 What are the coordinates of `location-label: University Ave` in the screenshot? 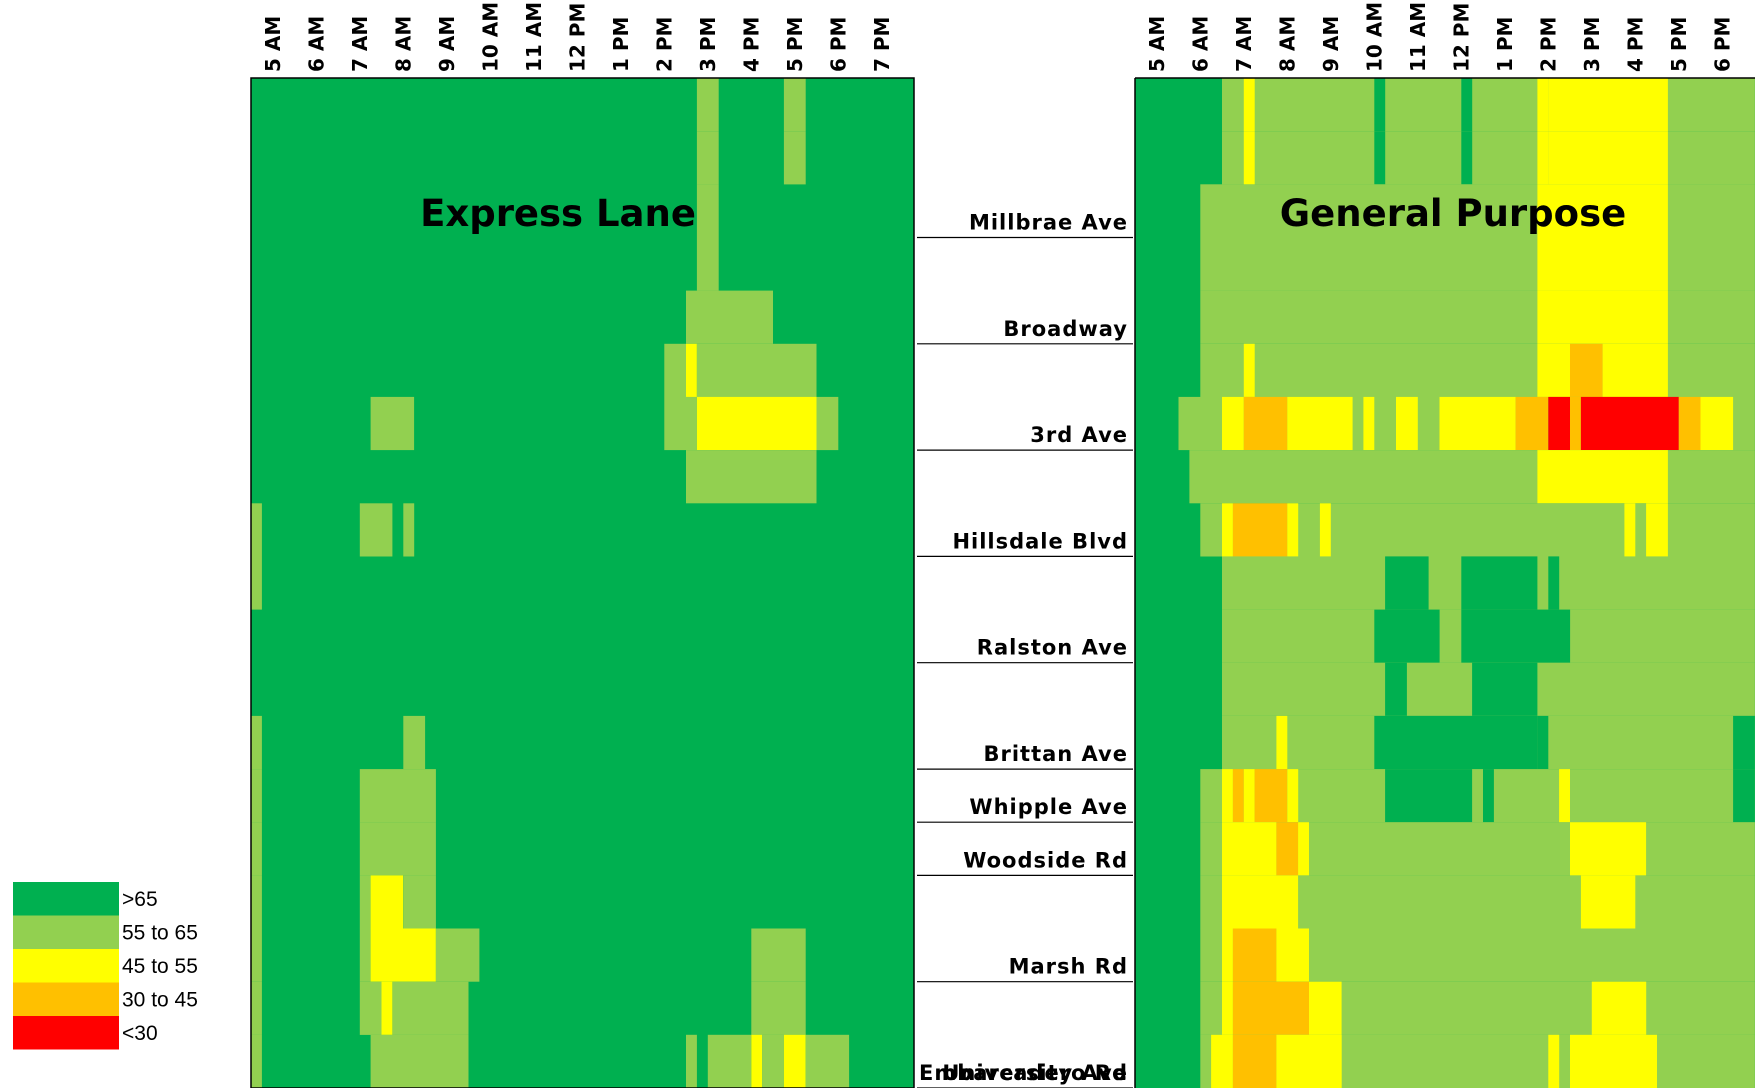 It's located at (1035, 1073).